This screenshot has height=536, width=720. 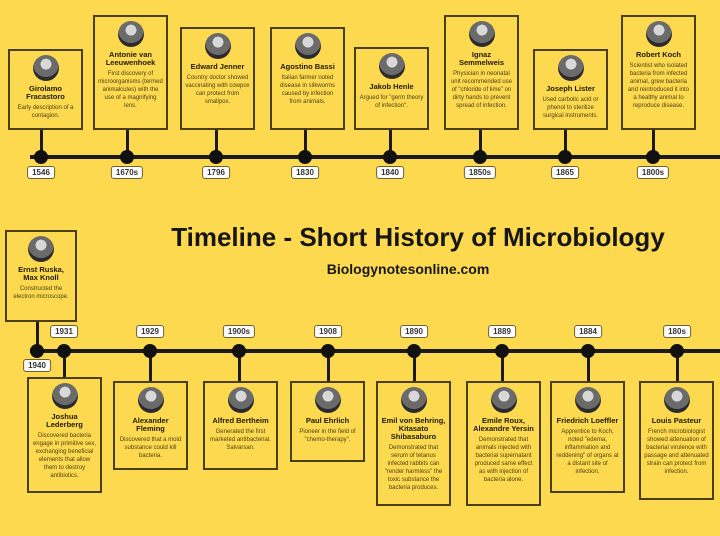 What do you see at coordinates (588, 331) in the screenshot?
I see `year-label: 1884` at bounding box center [588, 331].